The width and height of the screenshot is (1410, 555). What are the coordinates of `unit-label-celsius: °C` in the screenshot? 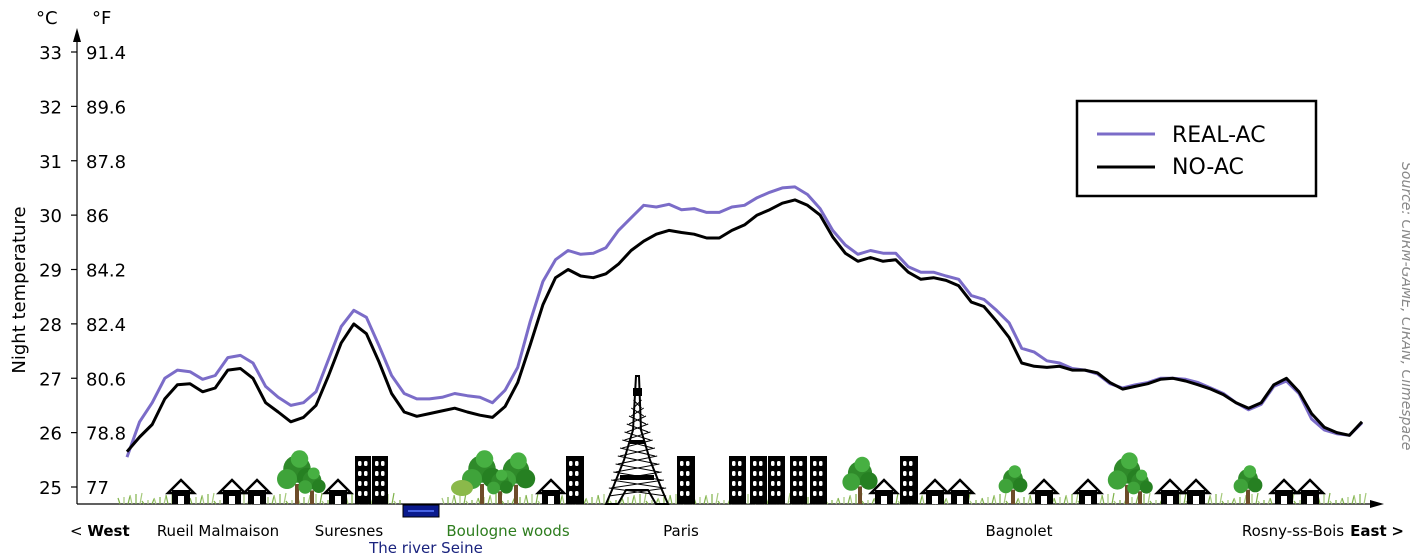 It's located at (47, 18).